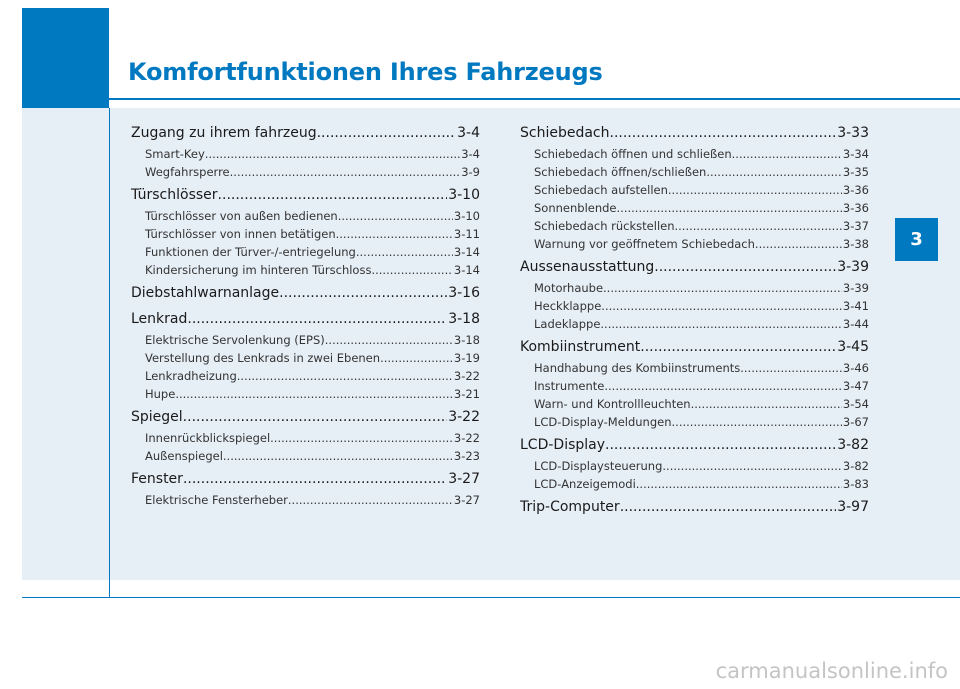  I want to click on toc-entry: Lenkradheizung 3-22, so click(305, 378).